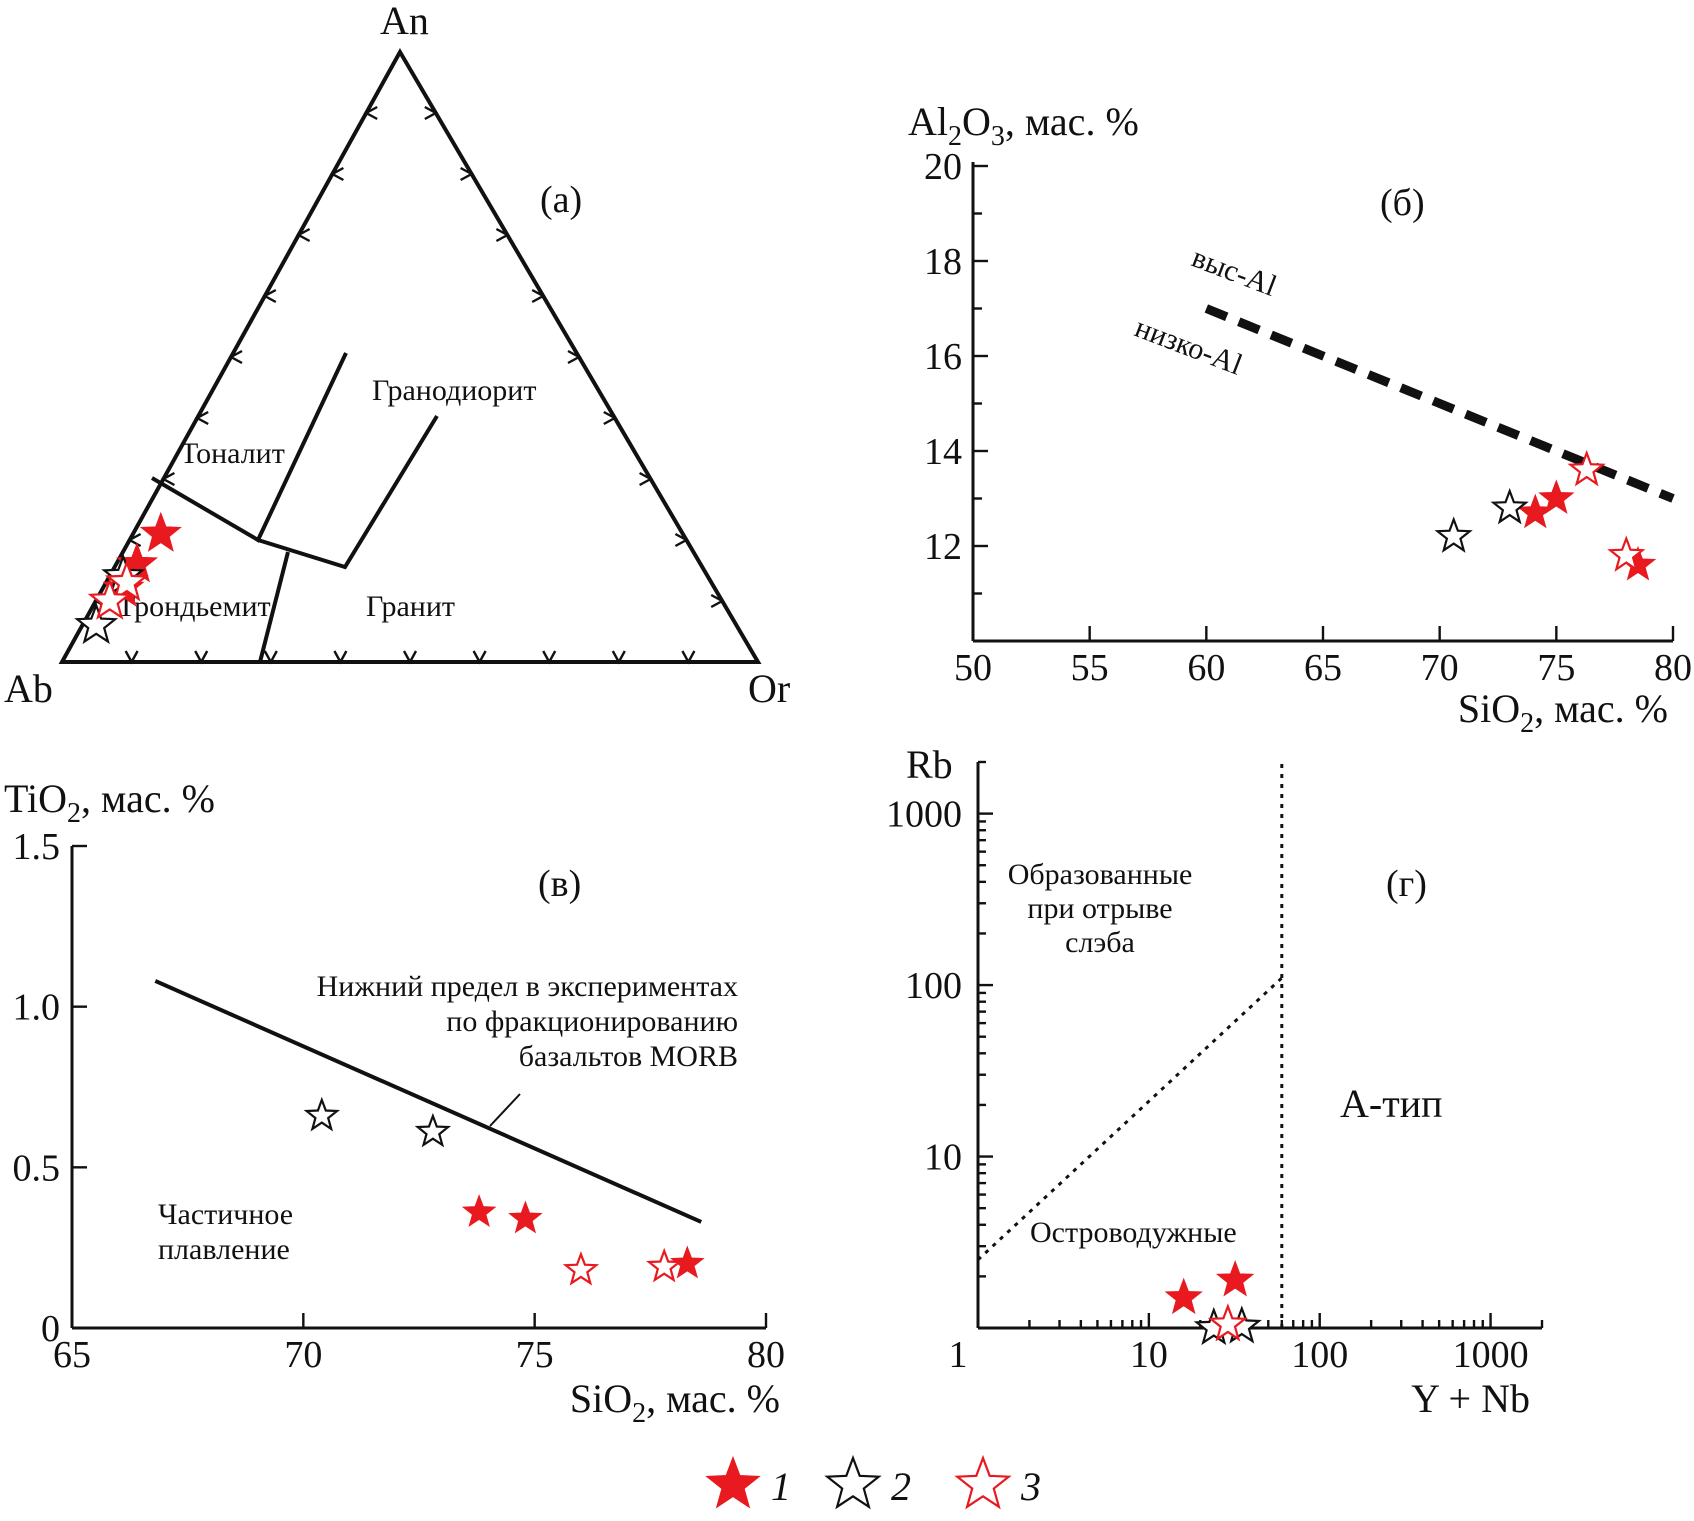 This screenshot has height=1521, width=1694. Describe the element at coordinates (933, 986) in the screenshot. I see `g-y-tick-label: 100` at that location.